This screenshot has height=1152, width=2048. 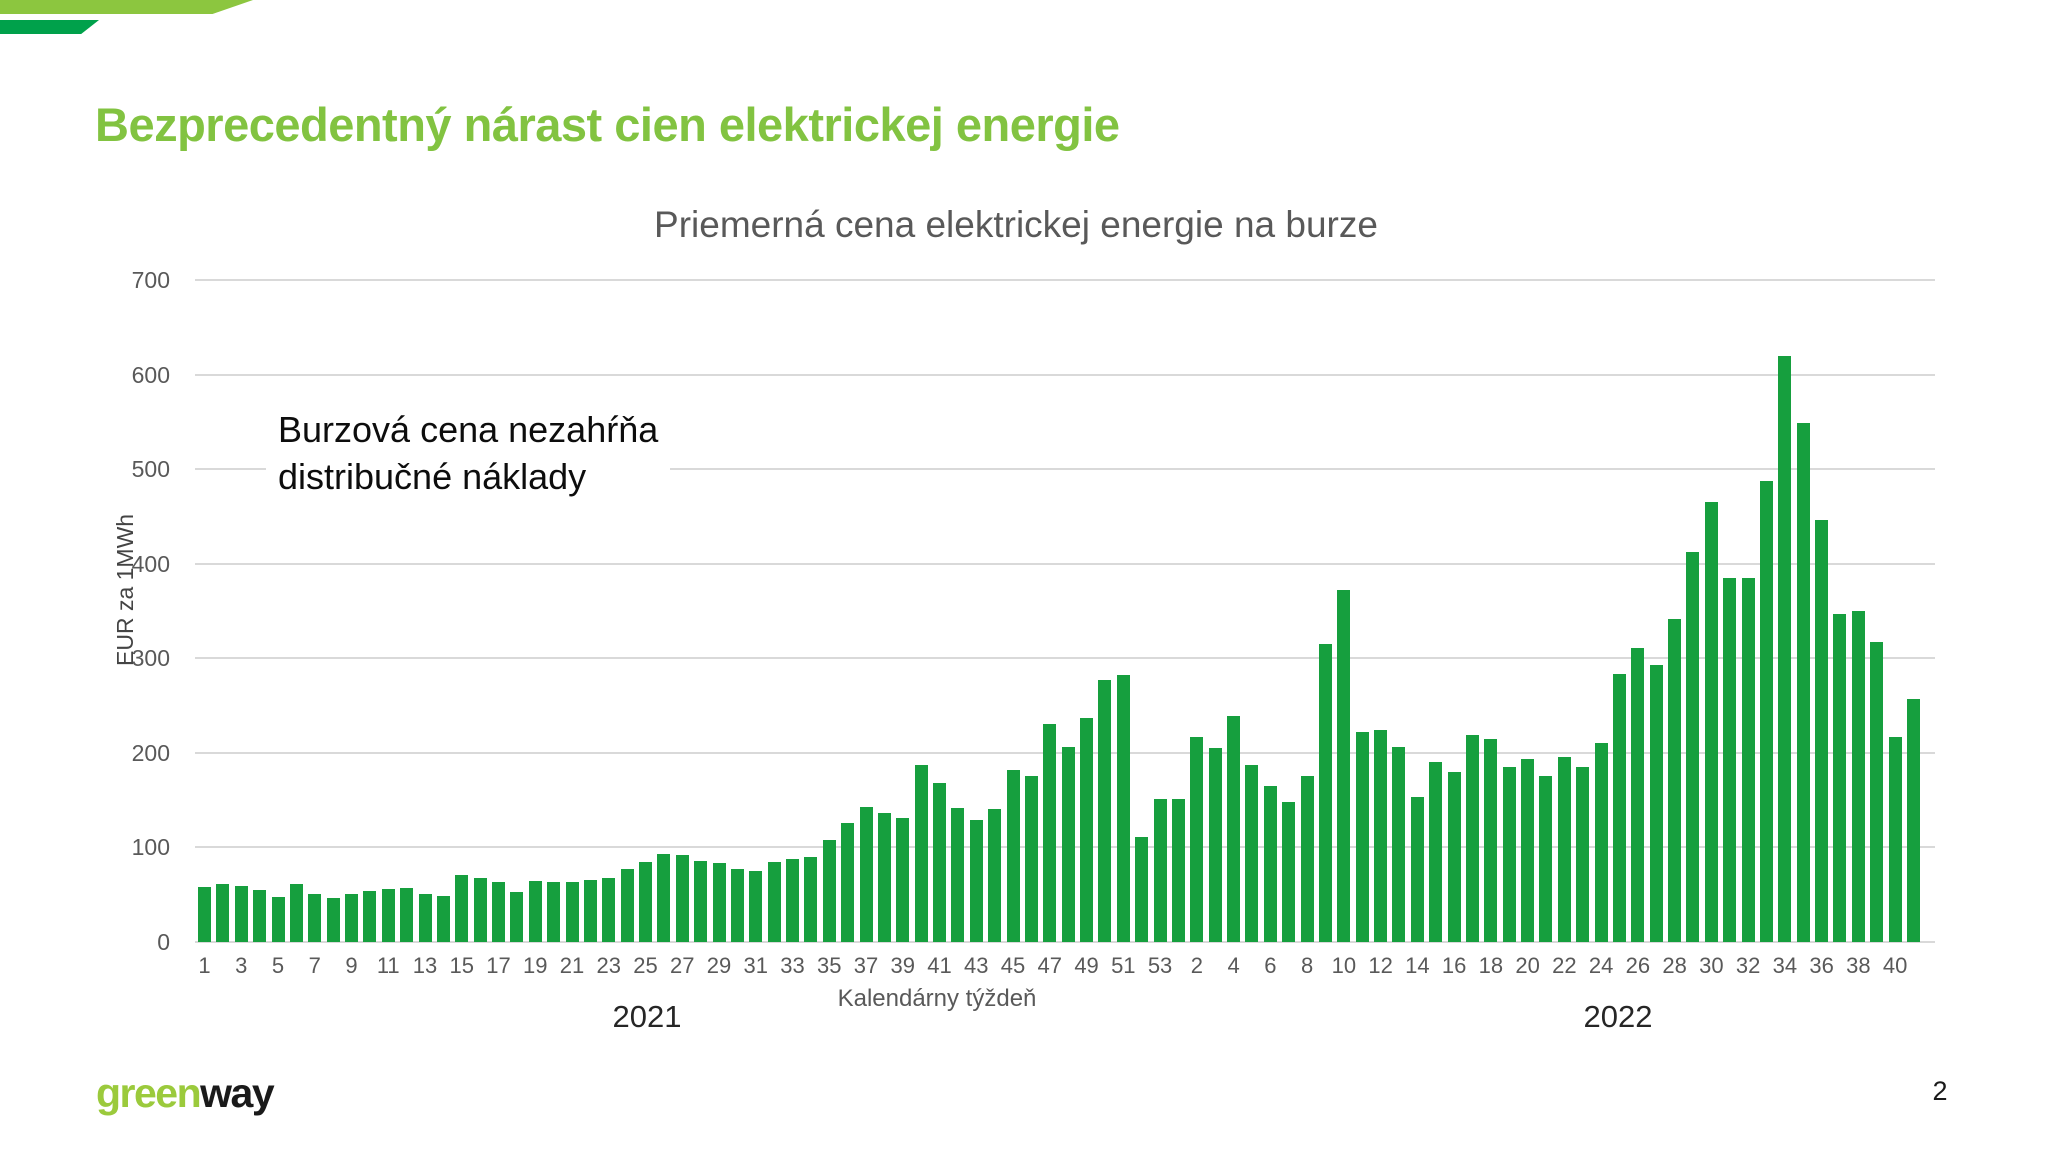 I want to click on bar-2021-w18, so click(x=517, y=917).